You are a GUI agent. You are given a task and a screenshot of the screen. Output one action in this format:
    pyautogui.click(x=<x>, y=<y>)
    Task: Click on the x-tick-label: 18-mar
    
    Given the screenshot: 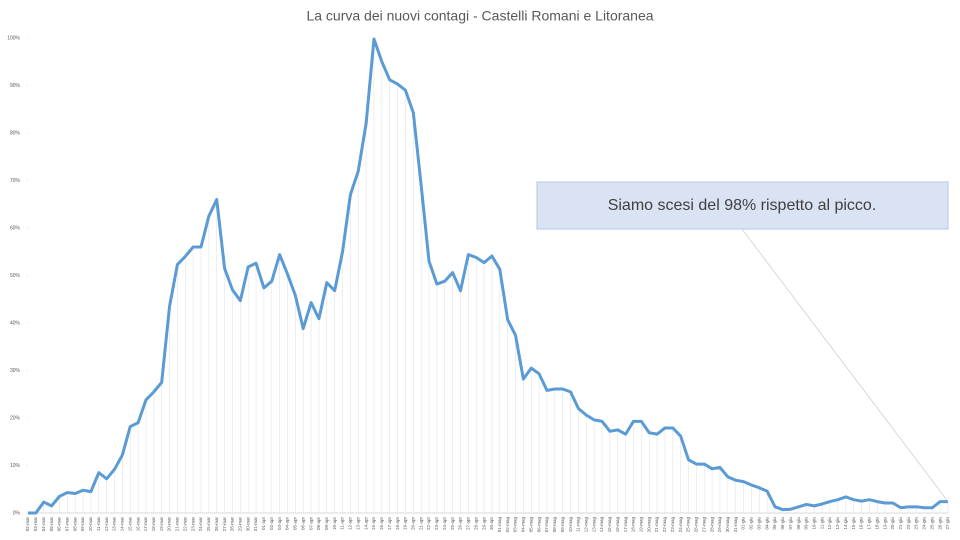 What is the action you would take?
    pyautogui.click(x=153, y=524)
    